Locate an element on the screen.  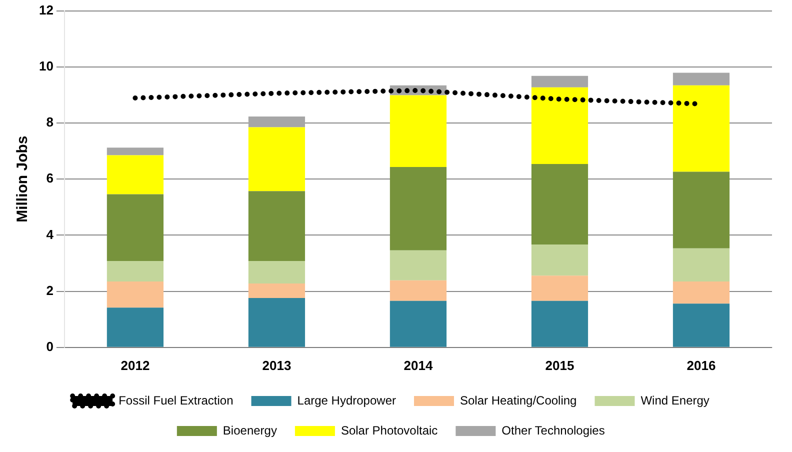
legend-label: Wind Energy is located at coordinates (675, 400).